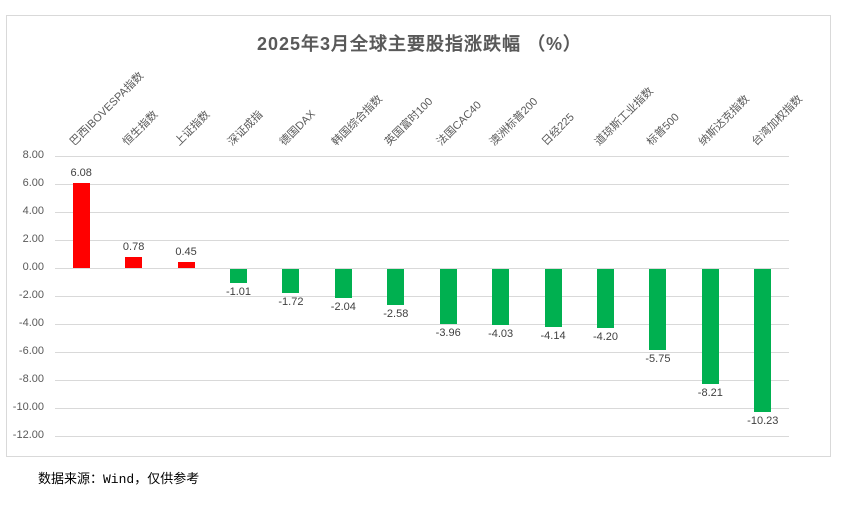 The width and height of the screenshot is (841, 510). Describe the element at coordinates (81, 172) in the screenshot. I see `bar-value-label: 6.08` at that location.